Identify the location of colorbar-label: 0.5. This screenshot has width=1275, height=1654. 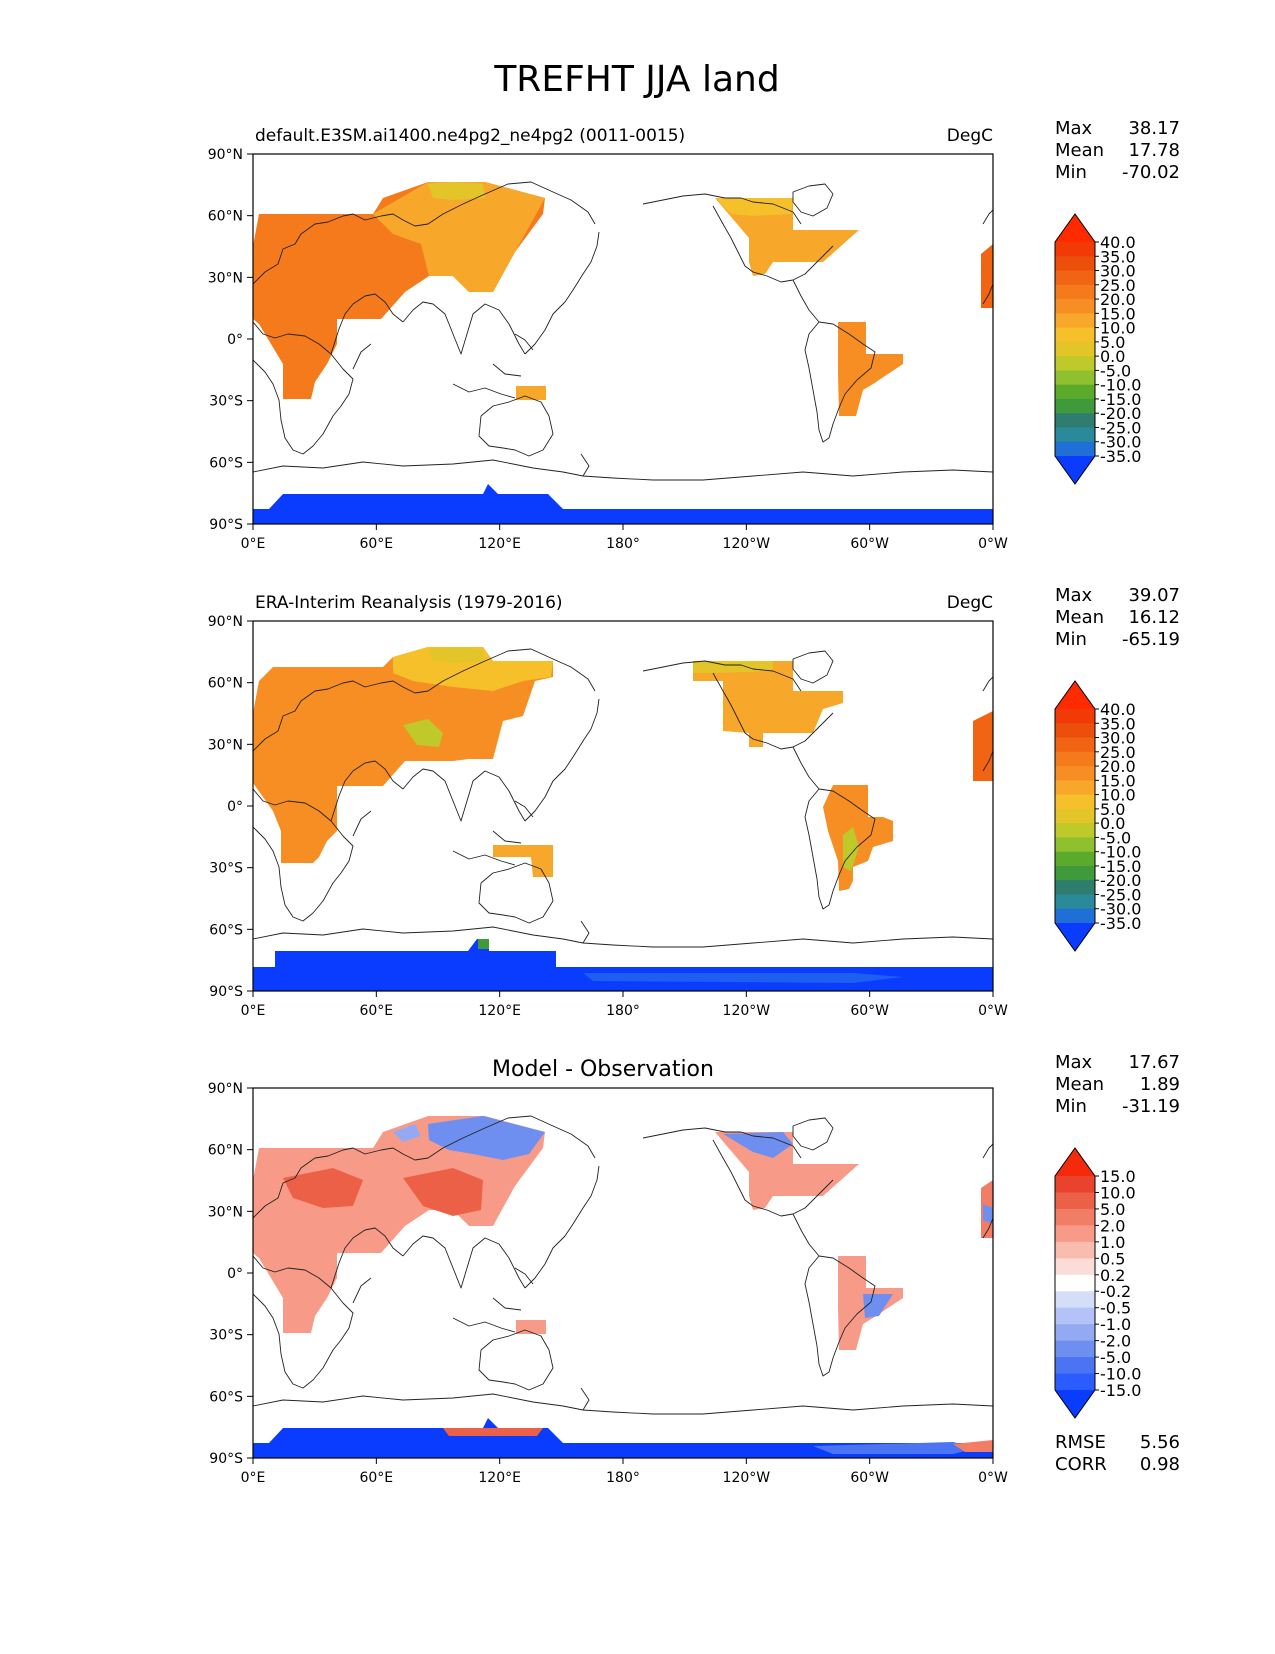
(1112, 1258).